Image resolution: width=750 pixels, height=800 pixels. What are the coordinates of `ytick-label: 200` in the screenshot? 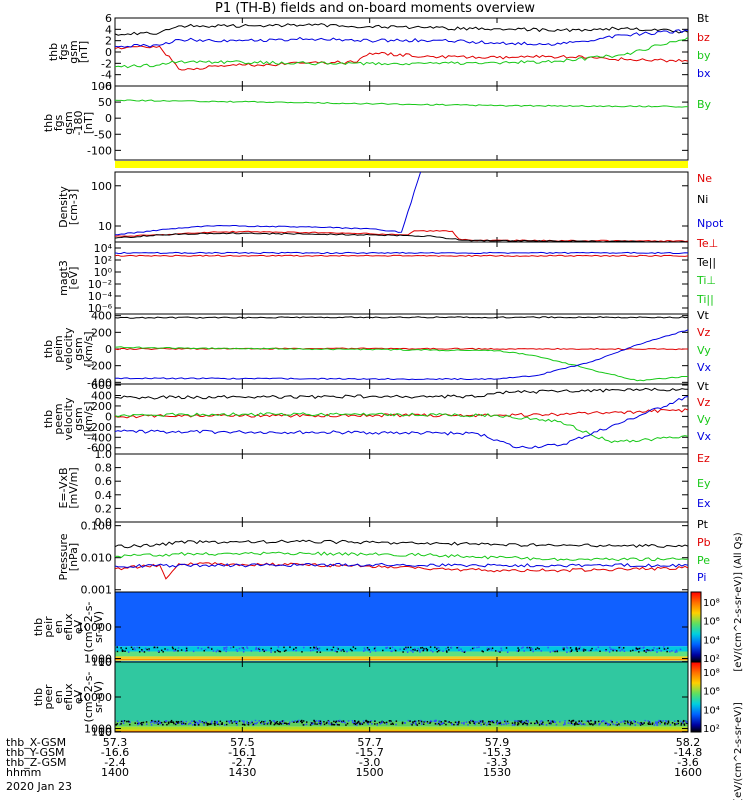 It's located at (101, 332).